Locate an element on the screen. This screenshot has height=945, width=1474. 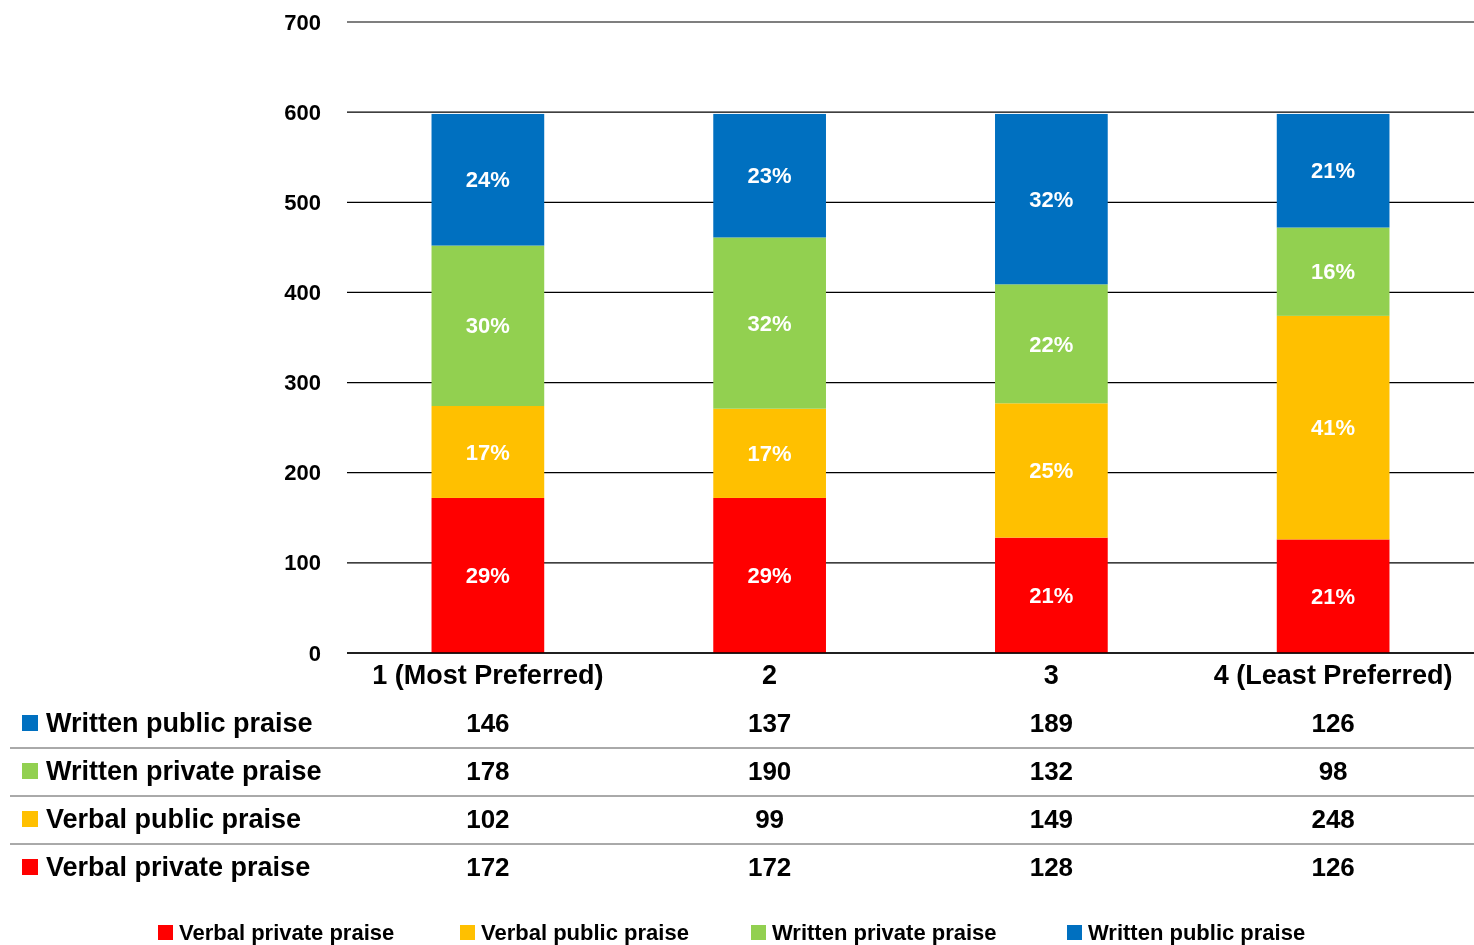
data-label: 189 is located at coordinates (1051, 723).